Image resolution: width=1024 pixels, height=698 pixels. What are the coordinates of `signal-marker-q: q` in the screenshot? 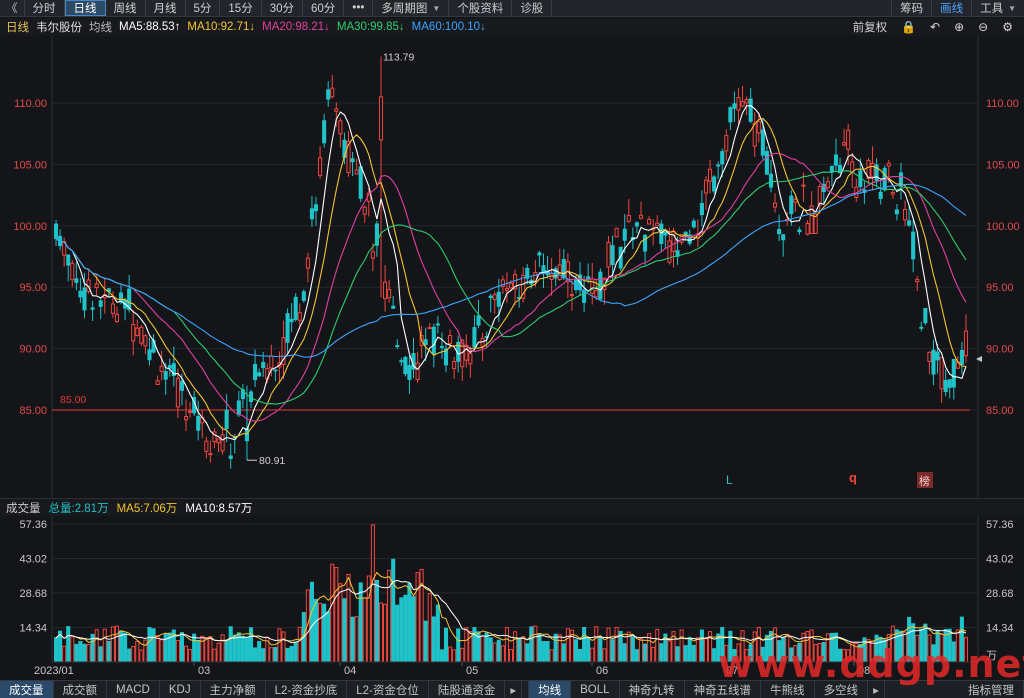 It's located at (853, 477).